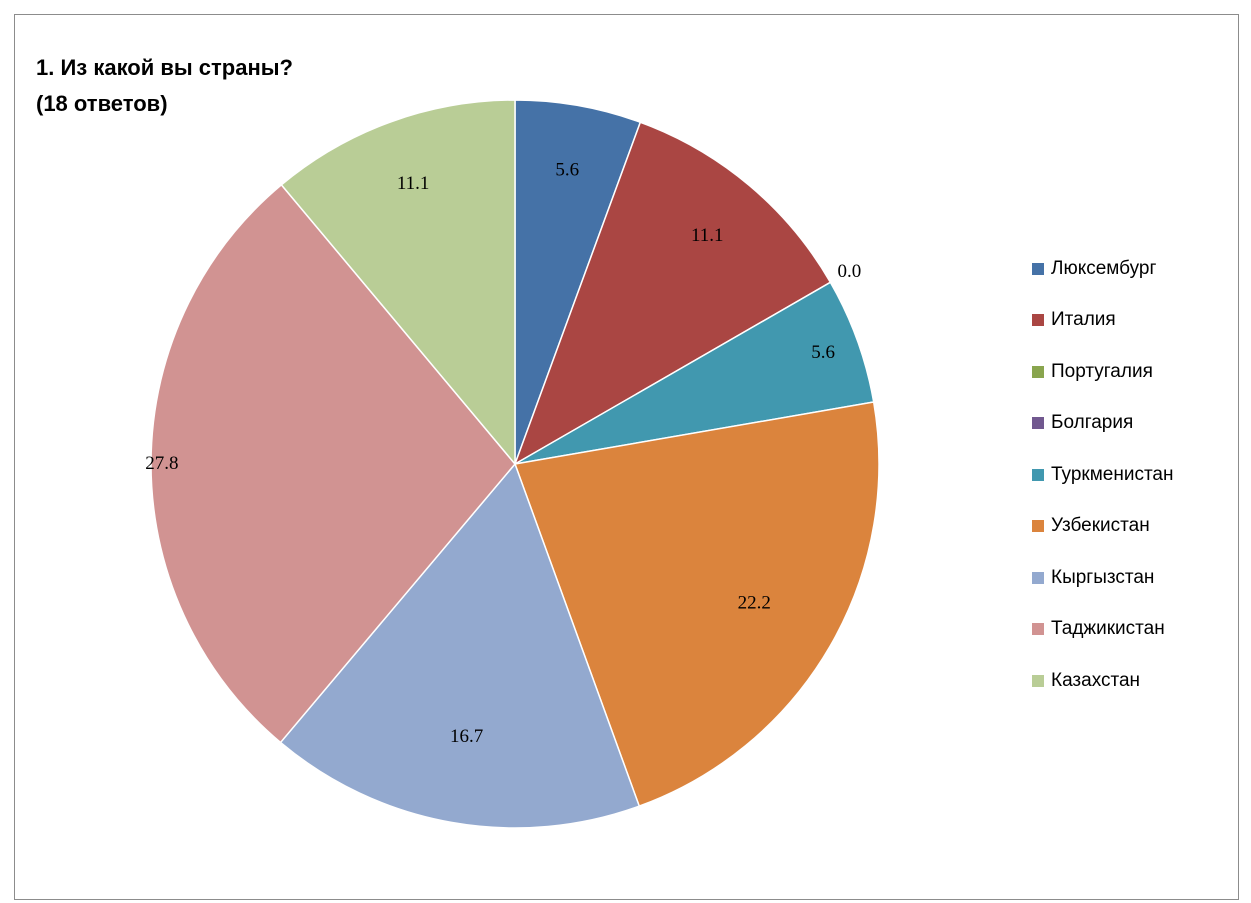  I want to click on pie-slice-узбекистан, so click(696, 604).